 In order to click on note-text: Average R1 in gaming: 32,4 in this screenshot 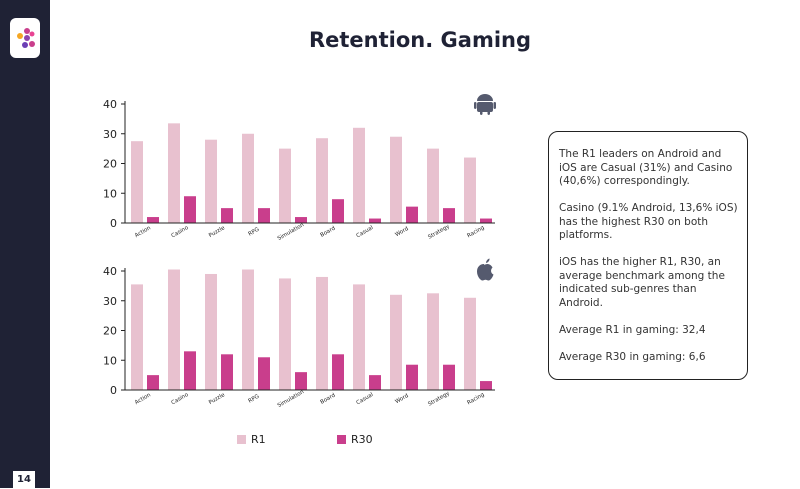, I will do `click(632, 329)`.